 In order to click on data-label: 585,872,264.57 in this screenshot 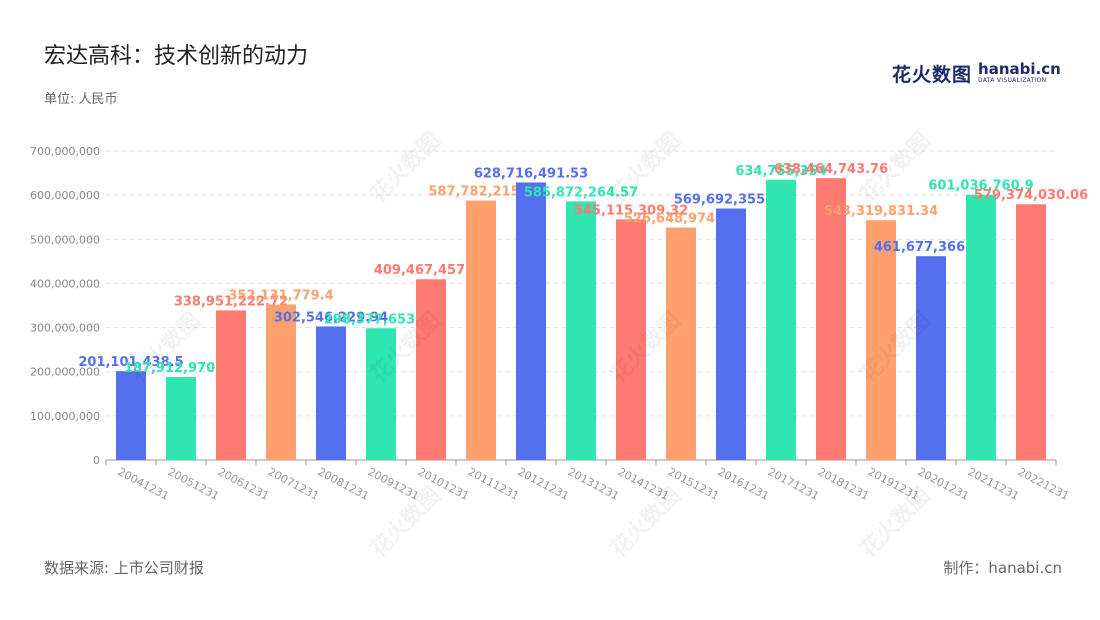, I will do `click(581, 192)`.